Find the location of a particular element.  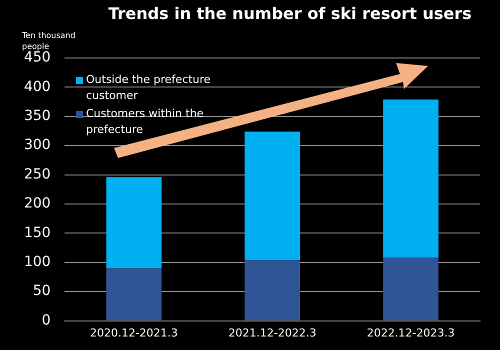

y-axis-title: Ten thousand people is located at coordinates (49, 40).